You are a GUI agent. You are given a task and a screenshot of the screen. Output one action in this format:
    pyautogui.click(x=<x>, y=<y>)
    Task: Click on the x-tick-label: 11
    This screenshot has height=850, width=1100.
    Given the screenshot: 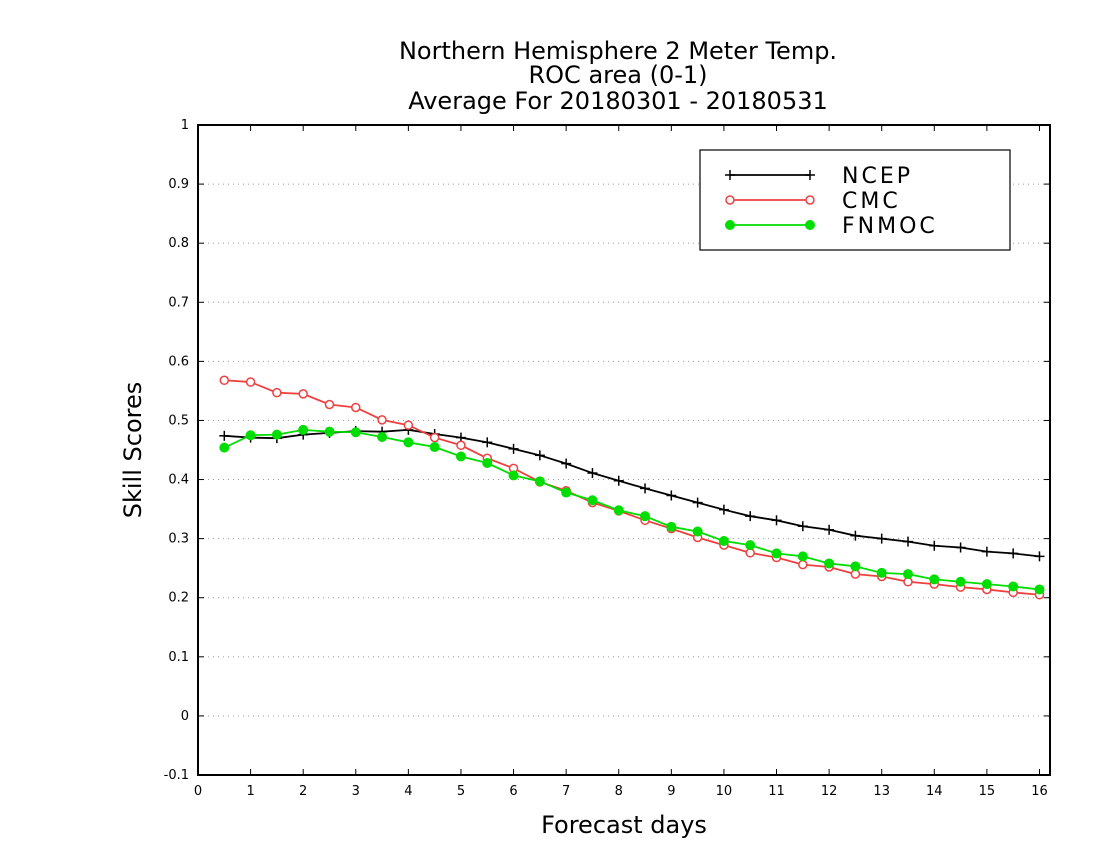 What is the action you would take?
    pyautogui.click(x=776, y=791)
    